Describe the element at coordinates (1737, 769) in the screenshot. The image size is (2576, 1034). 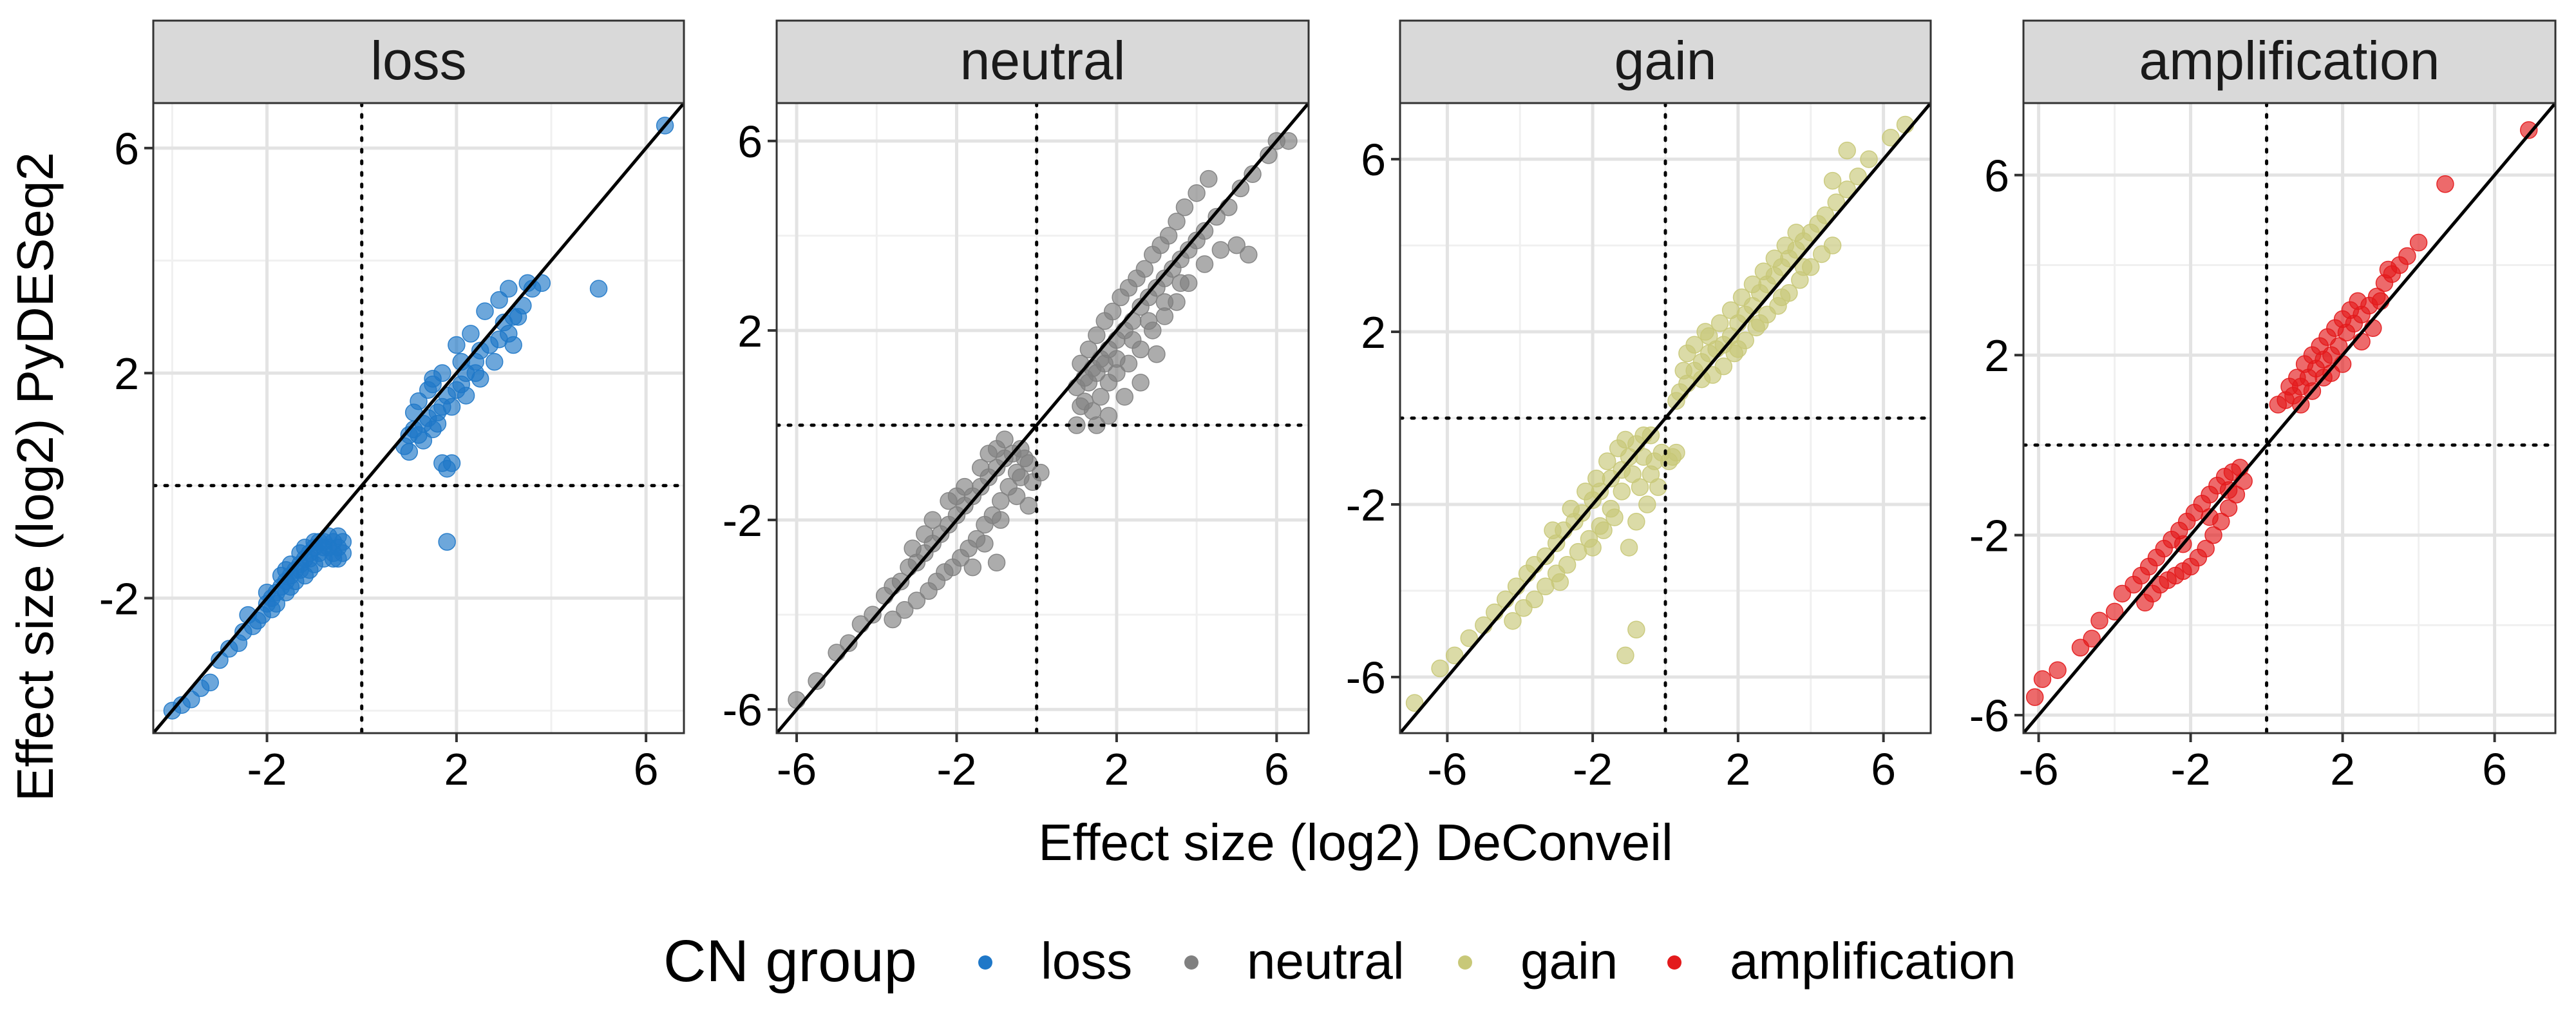
I see `x-tick-label: 2` at that location.